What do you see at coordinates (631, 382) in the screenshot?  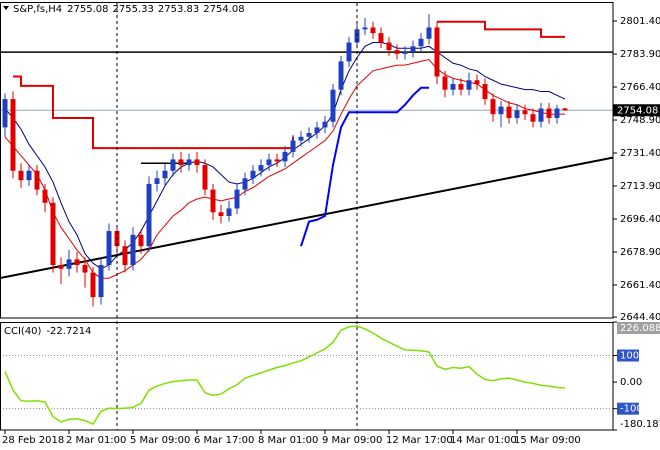 I see `y-tick-label: 0.00` at bounding box center [631, 382].